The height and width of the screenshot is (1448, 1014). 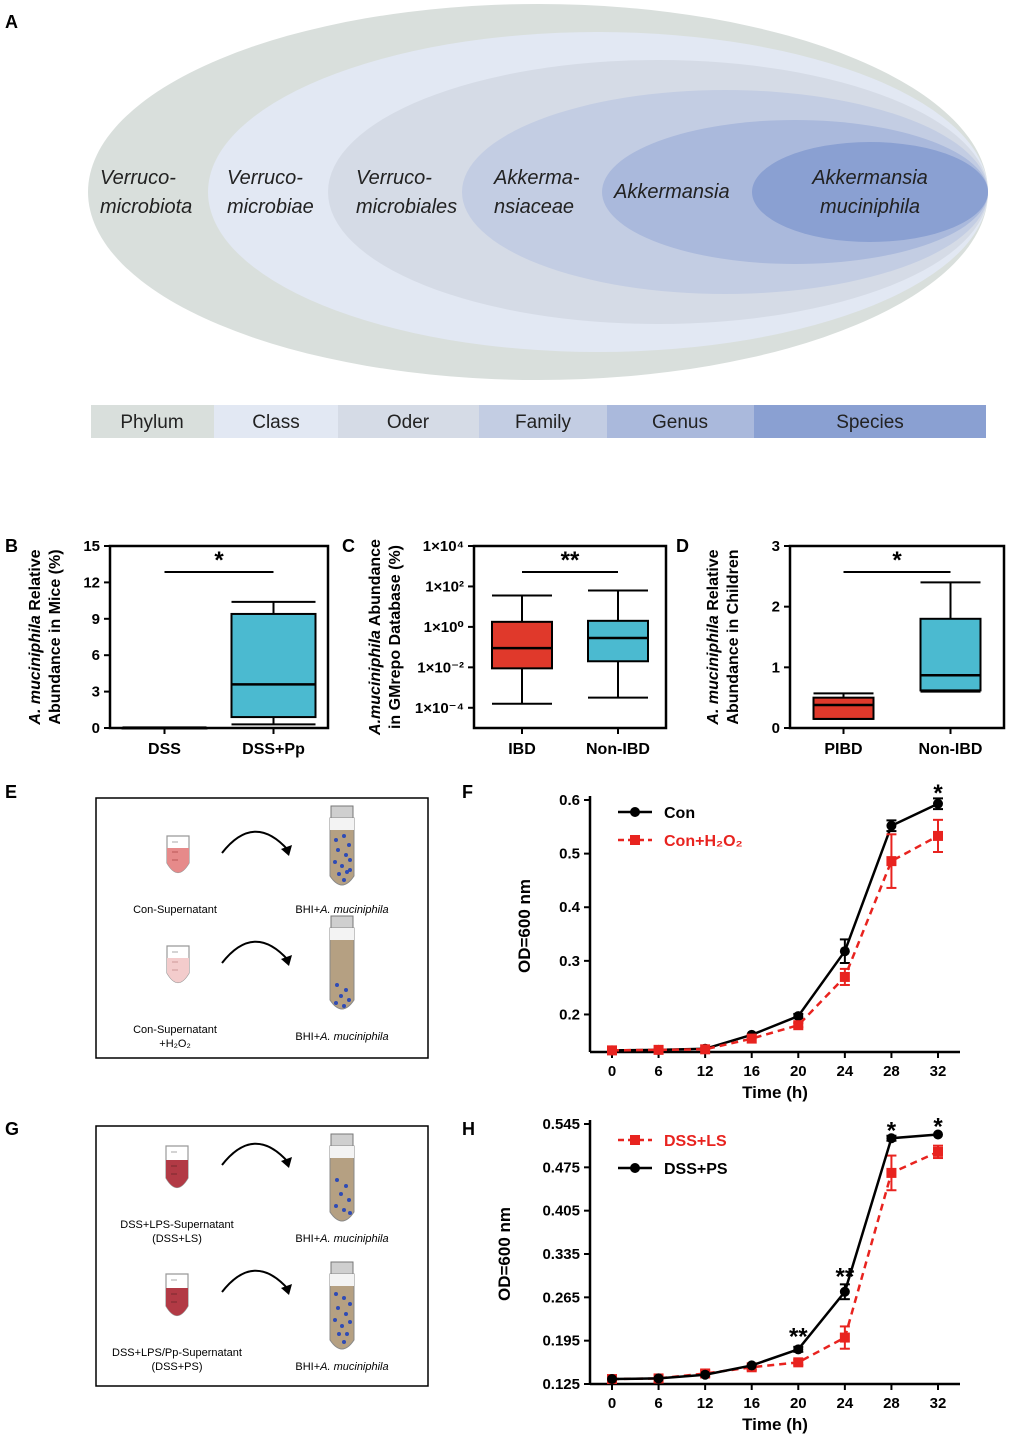 I want to click on arrow-e1, so click(x=255, y=842).